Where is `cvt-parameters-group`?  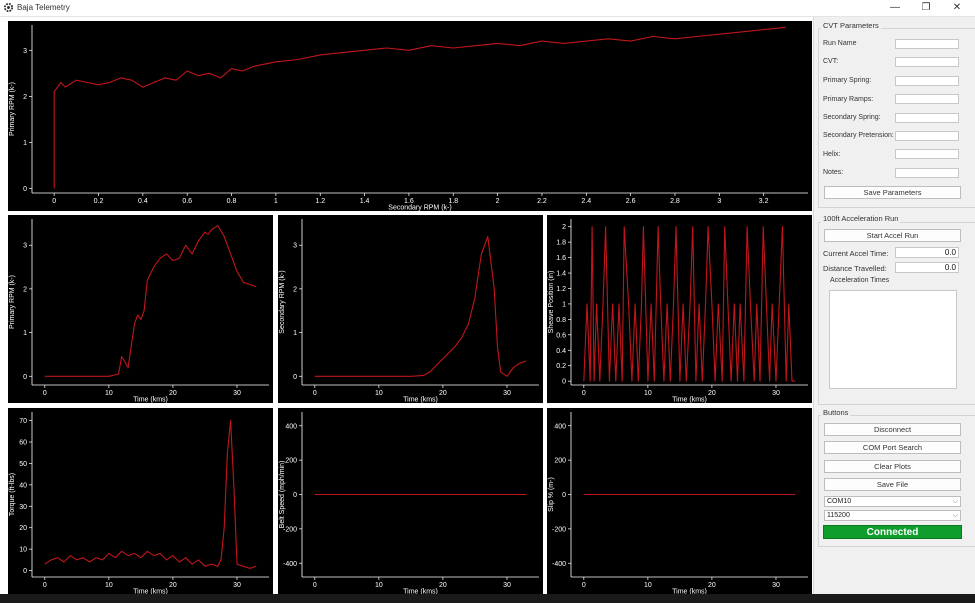 cvt-parameters-group is located at coordinates (896, 118).